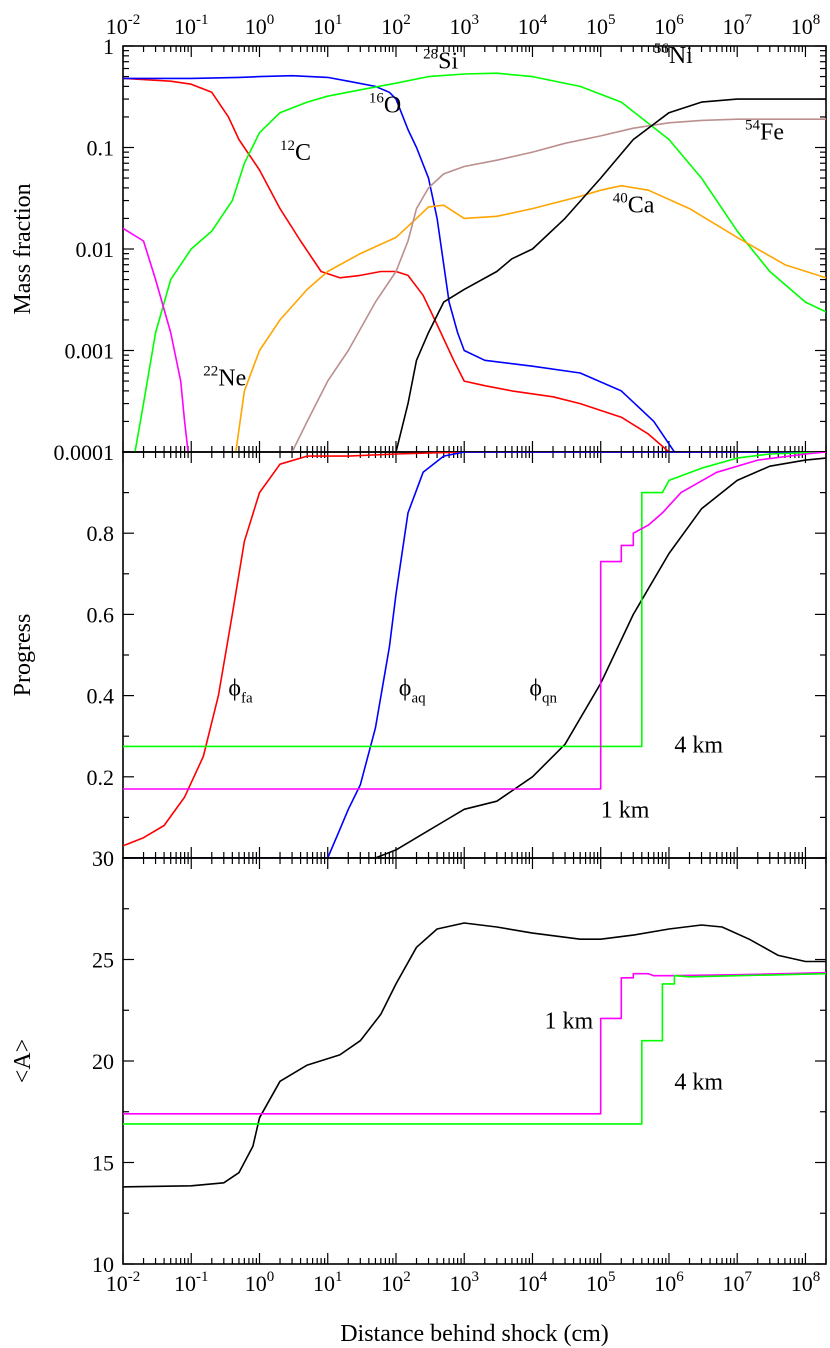  What do you see at coordinates (440, 61) in the screenshot?
I see `top-annotation: 28Si` at bounding box center [440, 61].